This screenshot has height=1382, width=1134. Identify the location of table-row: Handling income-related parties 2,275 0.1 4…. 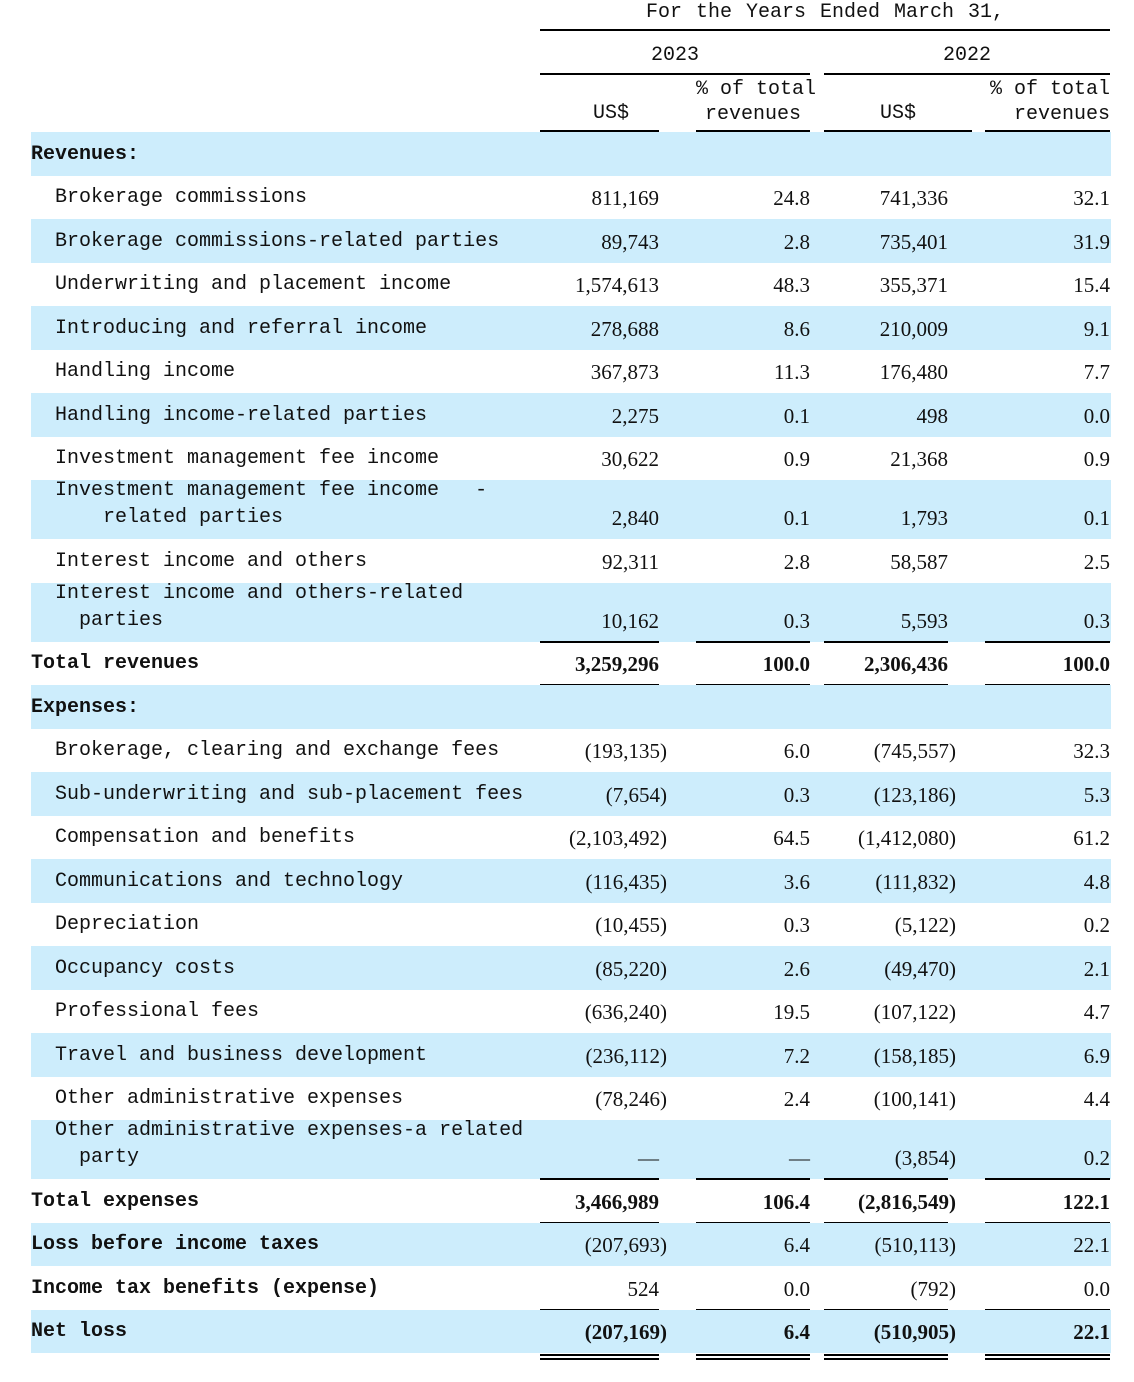
(571, 415).